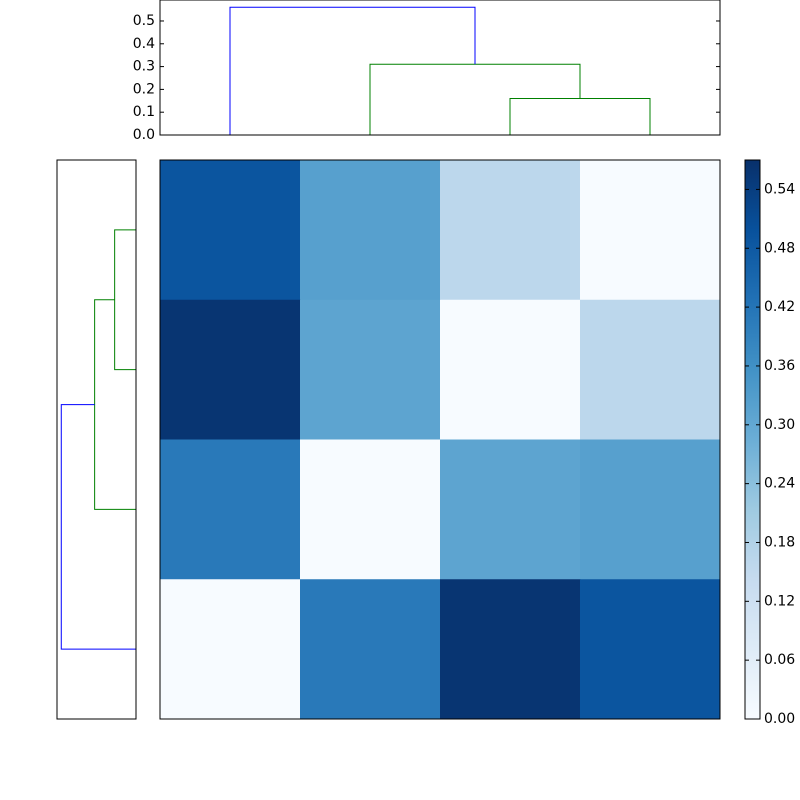 This screenshot has height=800, width=800. What do you see at coordinates (144, 112) in the screenshot?
I see `y-tick-label: 0.1` at bounding box center [144, 112].